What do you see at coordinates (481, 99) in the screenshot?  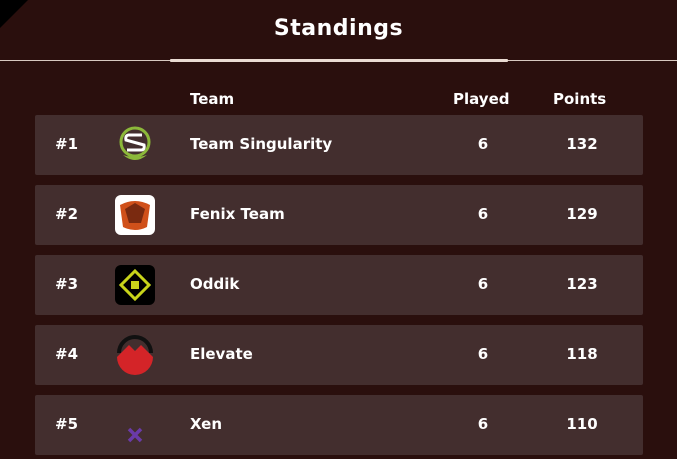 I see `header-played: Played` at bounding box center [481, 99].